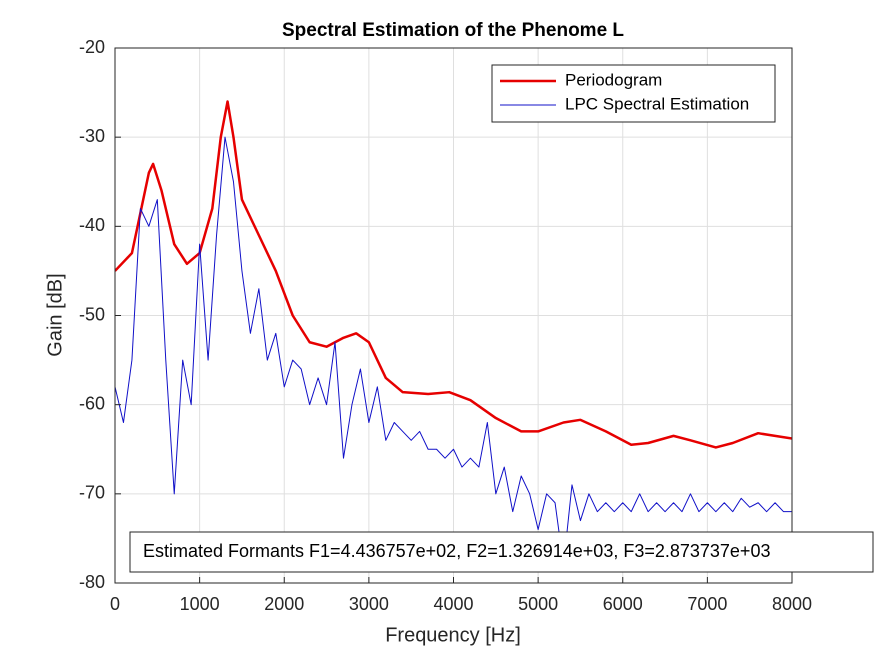 Image resolution: width=875 pixels, height=661 pixels. Describe the element at coordinates (623, 604) in the screenshot. I see `x-tick-label: 6000` at that location.